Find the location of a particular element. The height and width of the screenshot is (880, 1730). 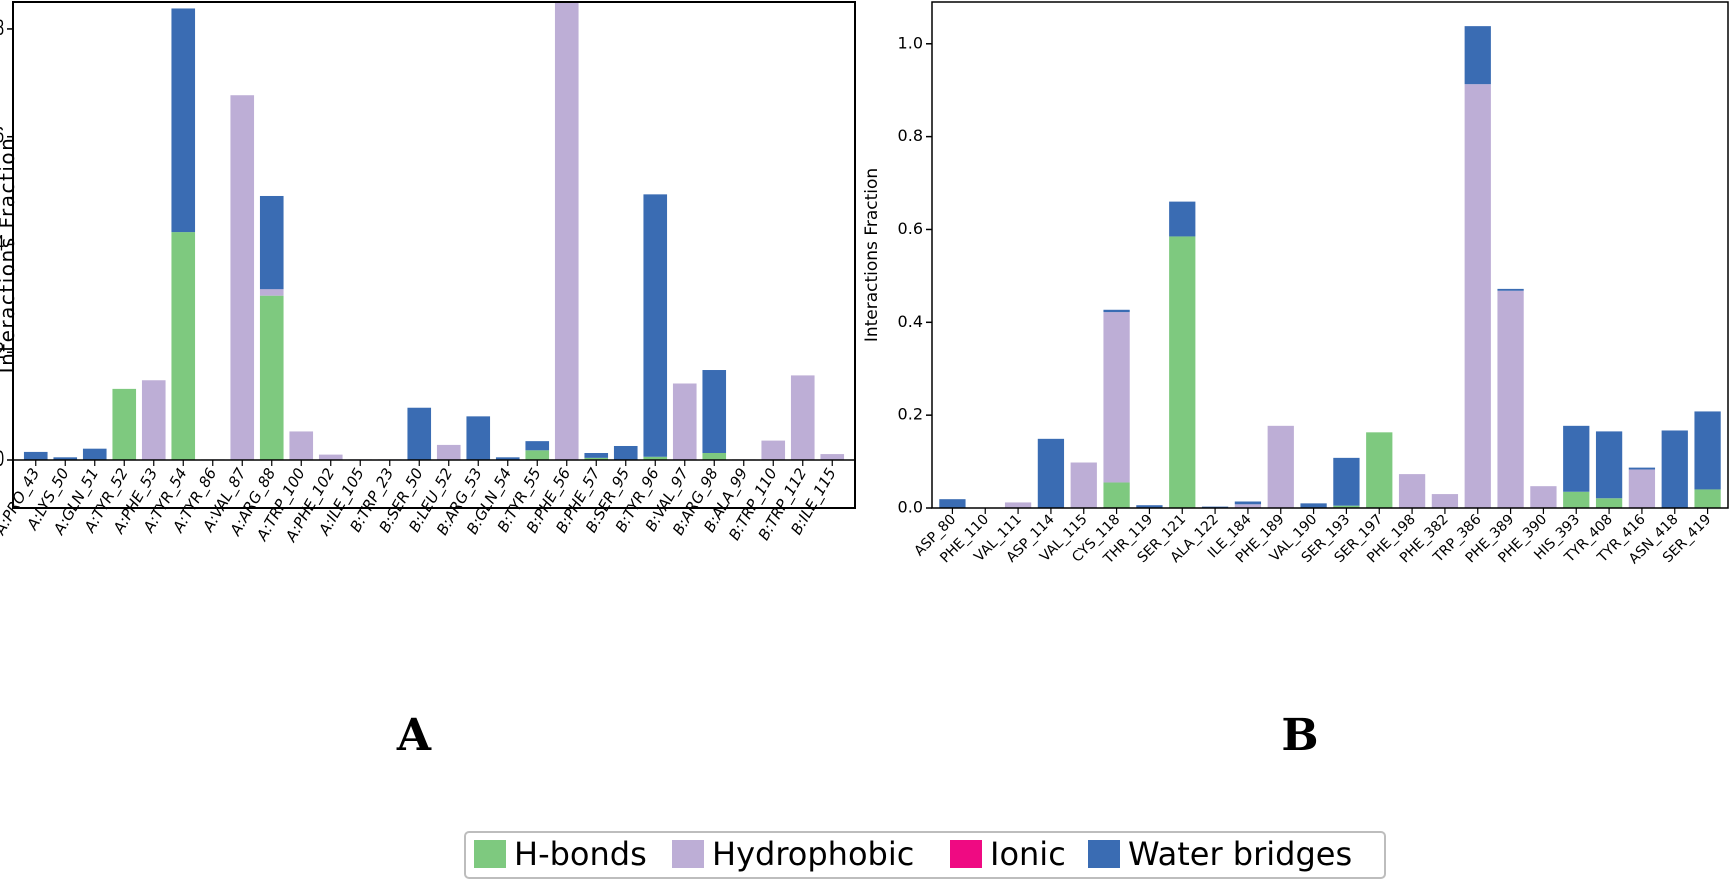

bar-a-val-87-hydrophobic is located at coordinates (242, 277).